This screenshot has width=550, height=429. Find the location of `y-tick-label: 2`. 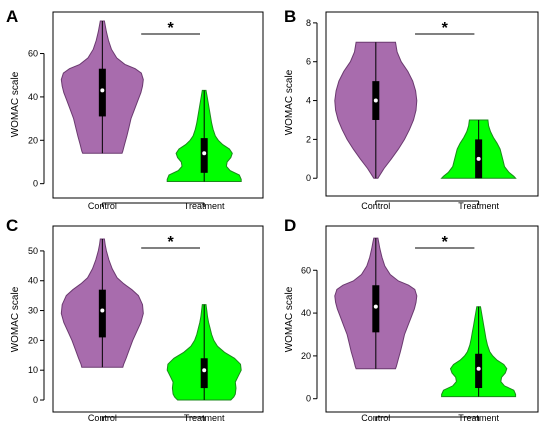

y-tick-label: 2 is located at coordinates (308, 139).